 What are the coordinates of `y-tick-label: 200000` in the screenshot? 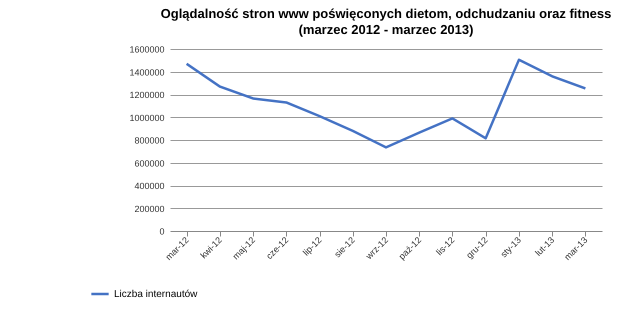 It's located at (149, 209).